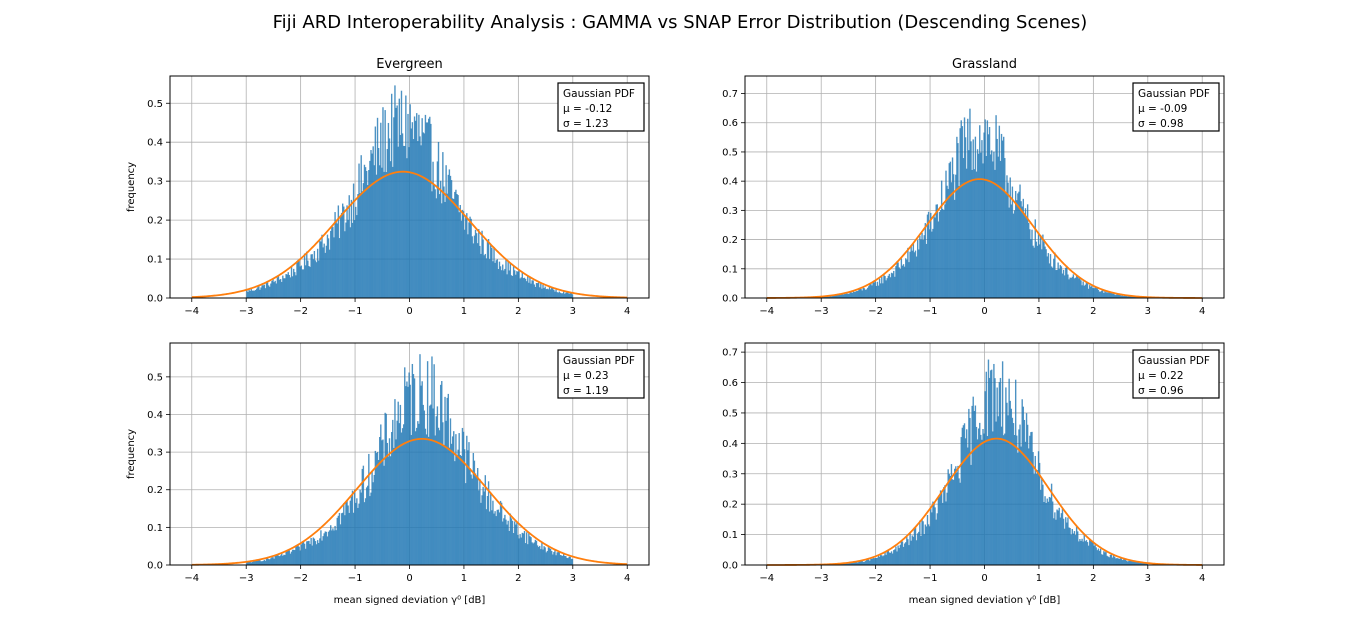  I want to click on y-tick-label: 0.7, so click(730, 353).